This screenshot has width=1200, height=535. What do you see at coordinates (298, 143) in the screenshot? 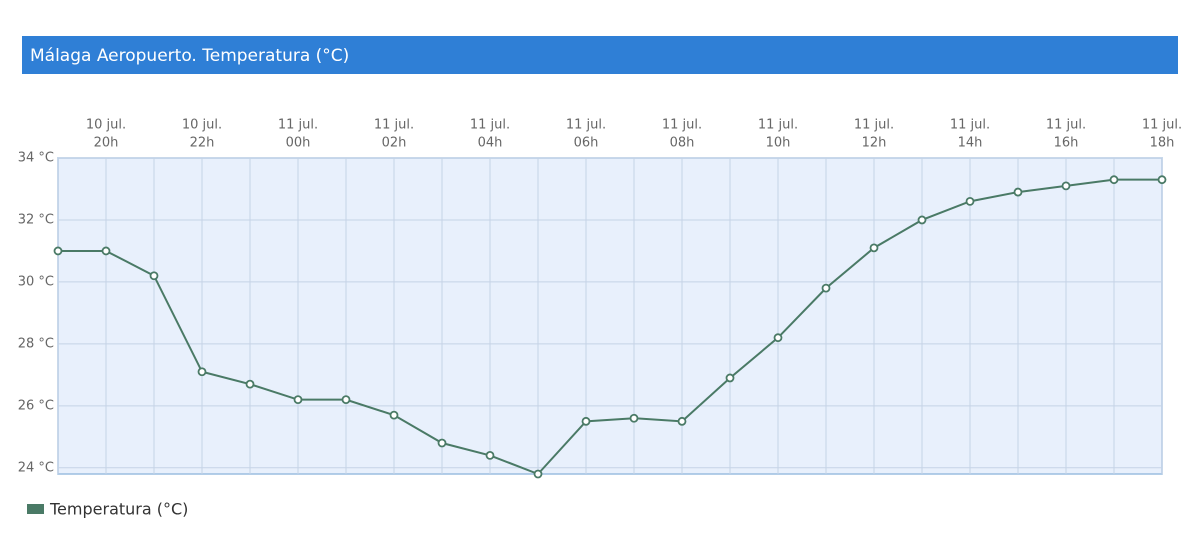
I see `x-tick-label: 00h` at bounding box center [298, 143].